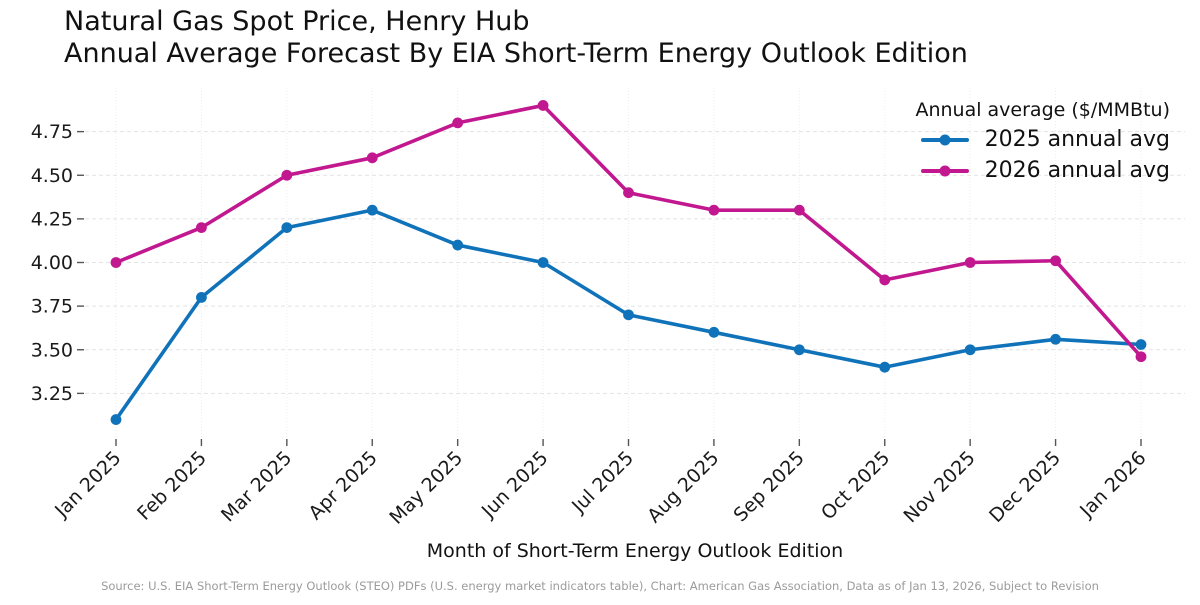  Describe the element at coordinates (683, 487) in the screenshot. I see `x-tick-label: Aug 2025` at that location.